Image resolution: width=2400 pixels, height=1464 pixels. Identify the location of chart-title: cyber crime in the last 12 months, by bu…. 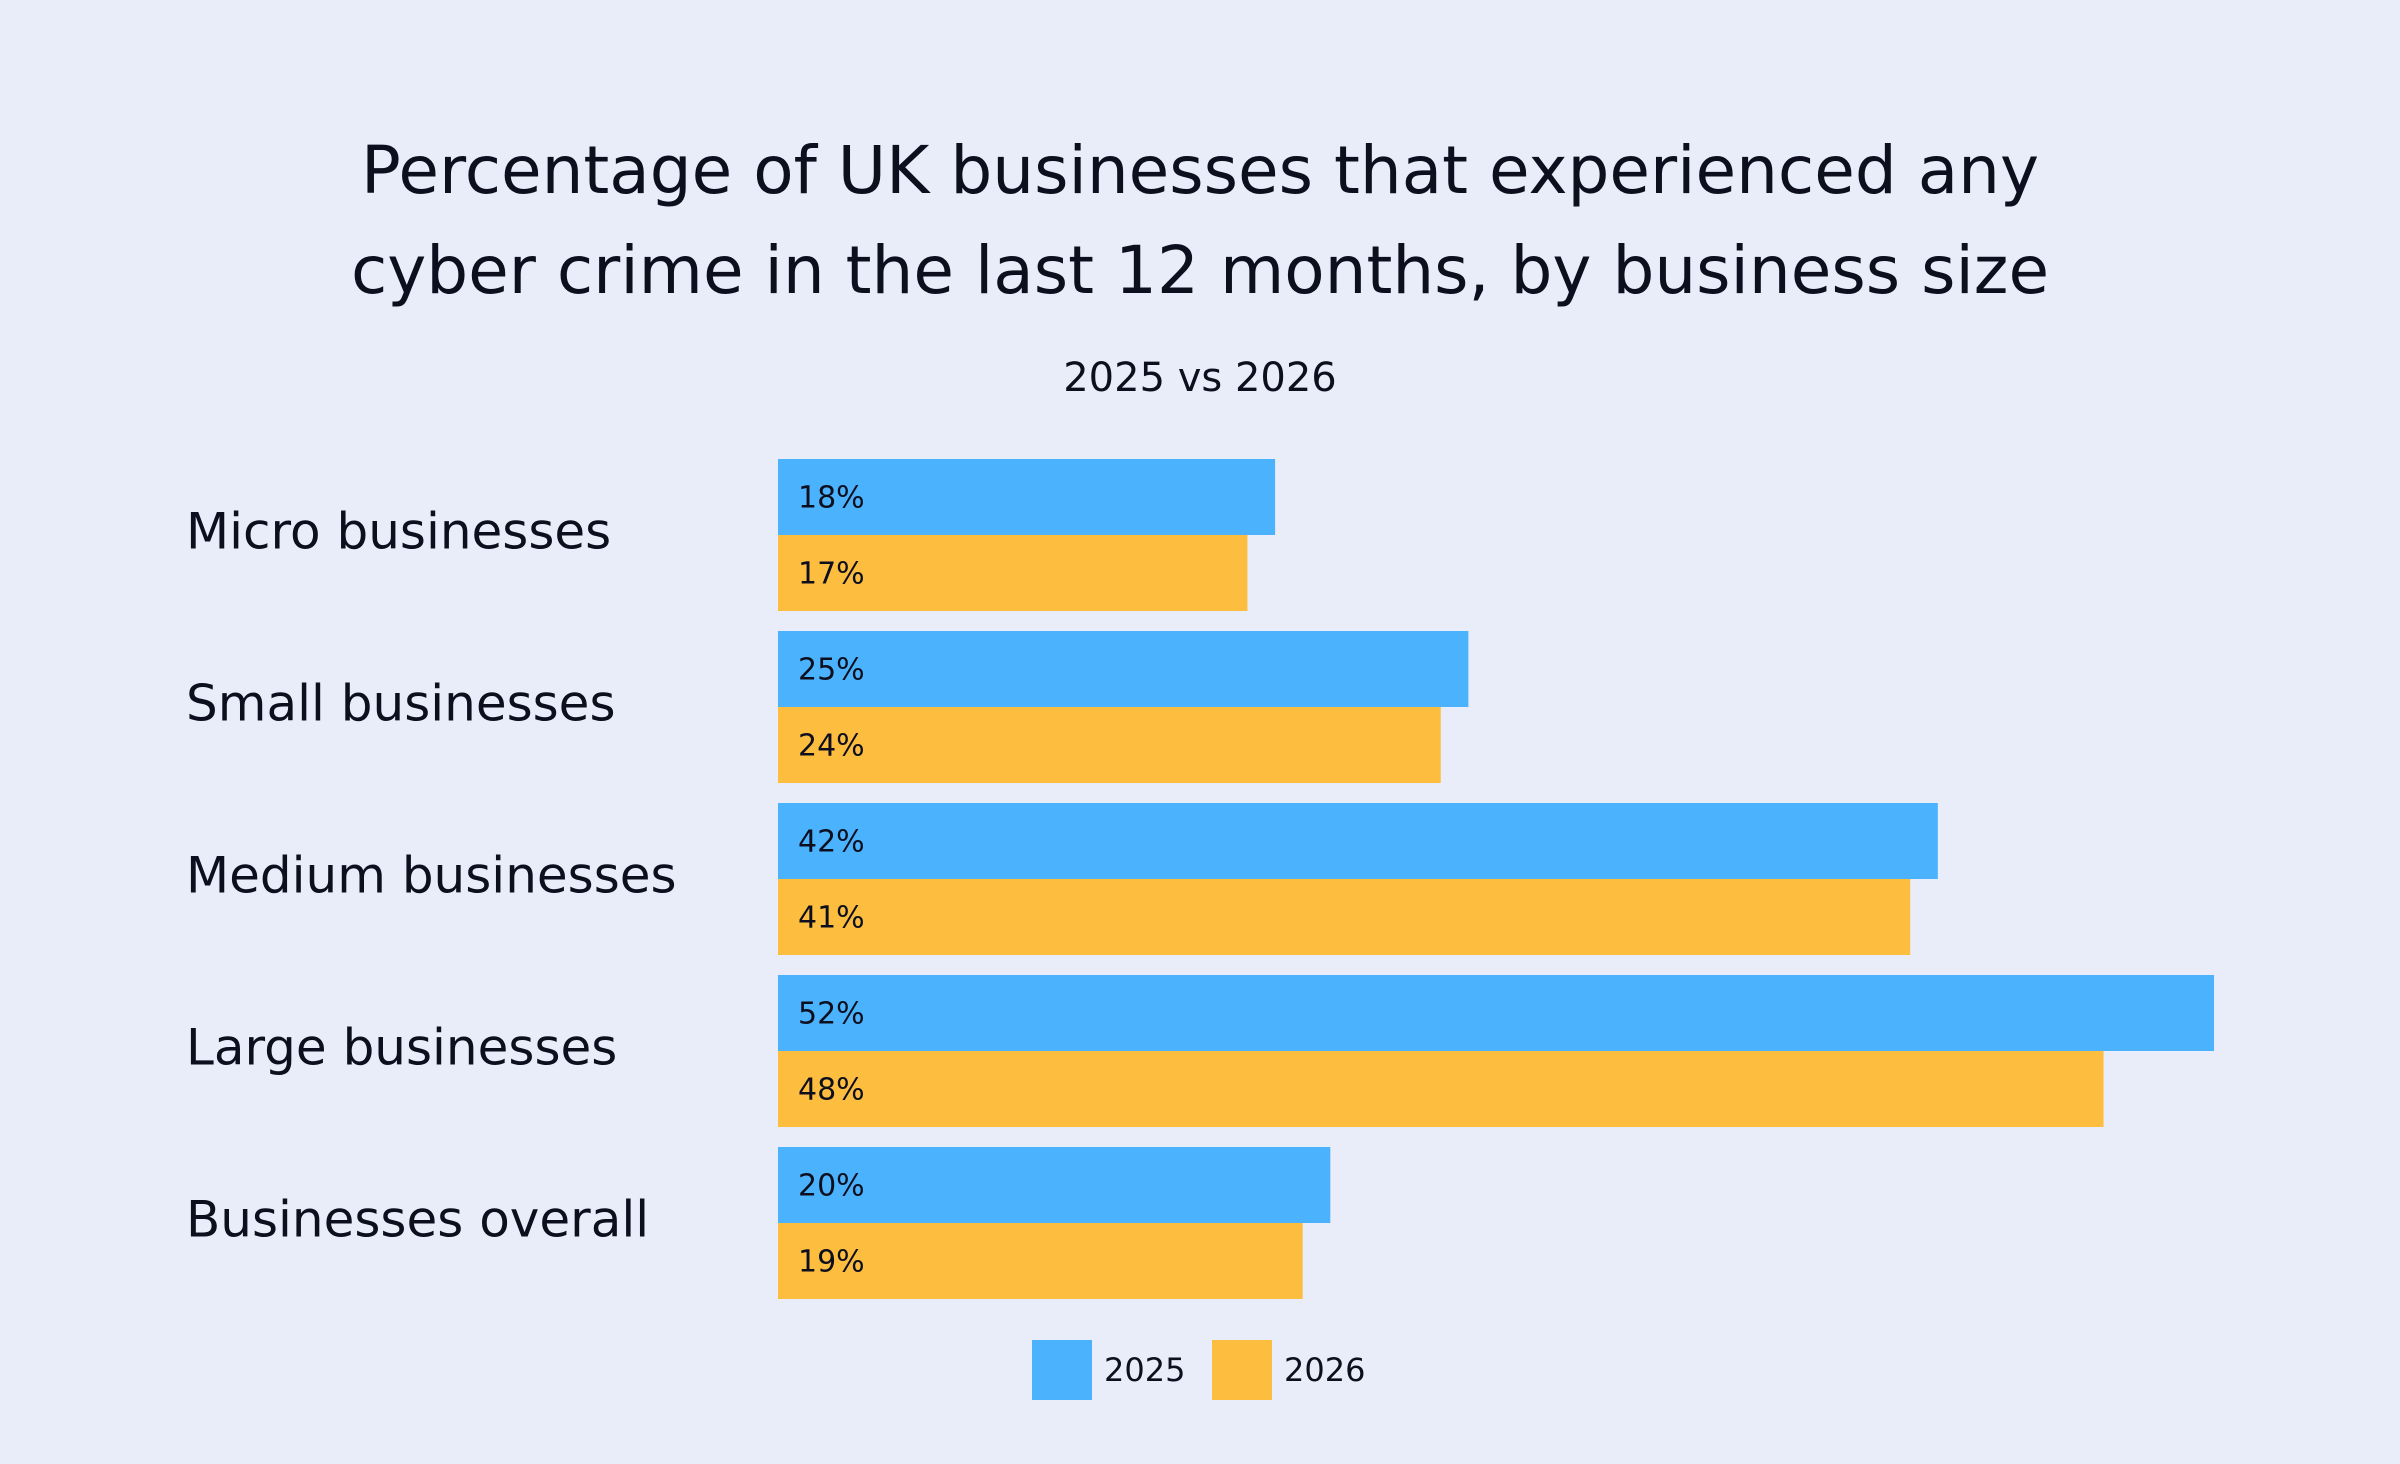
(1200, 270).